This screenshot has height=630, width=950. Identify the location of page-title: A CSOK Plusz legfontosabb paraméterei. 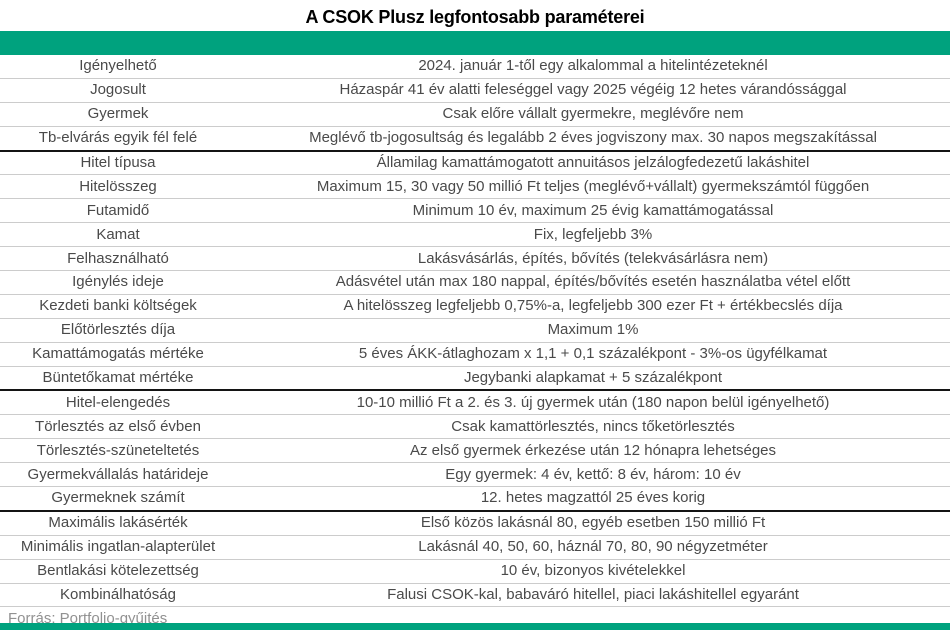
(475, 17).